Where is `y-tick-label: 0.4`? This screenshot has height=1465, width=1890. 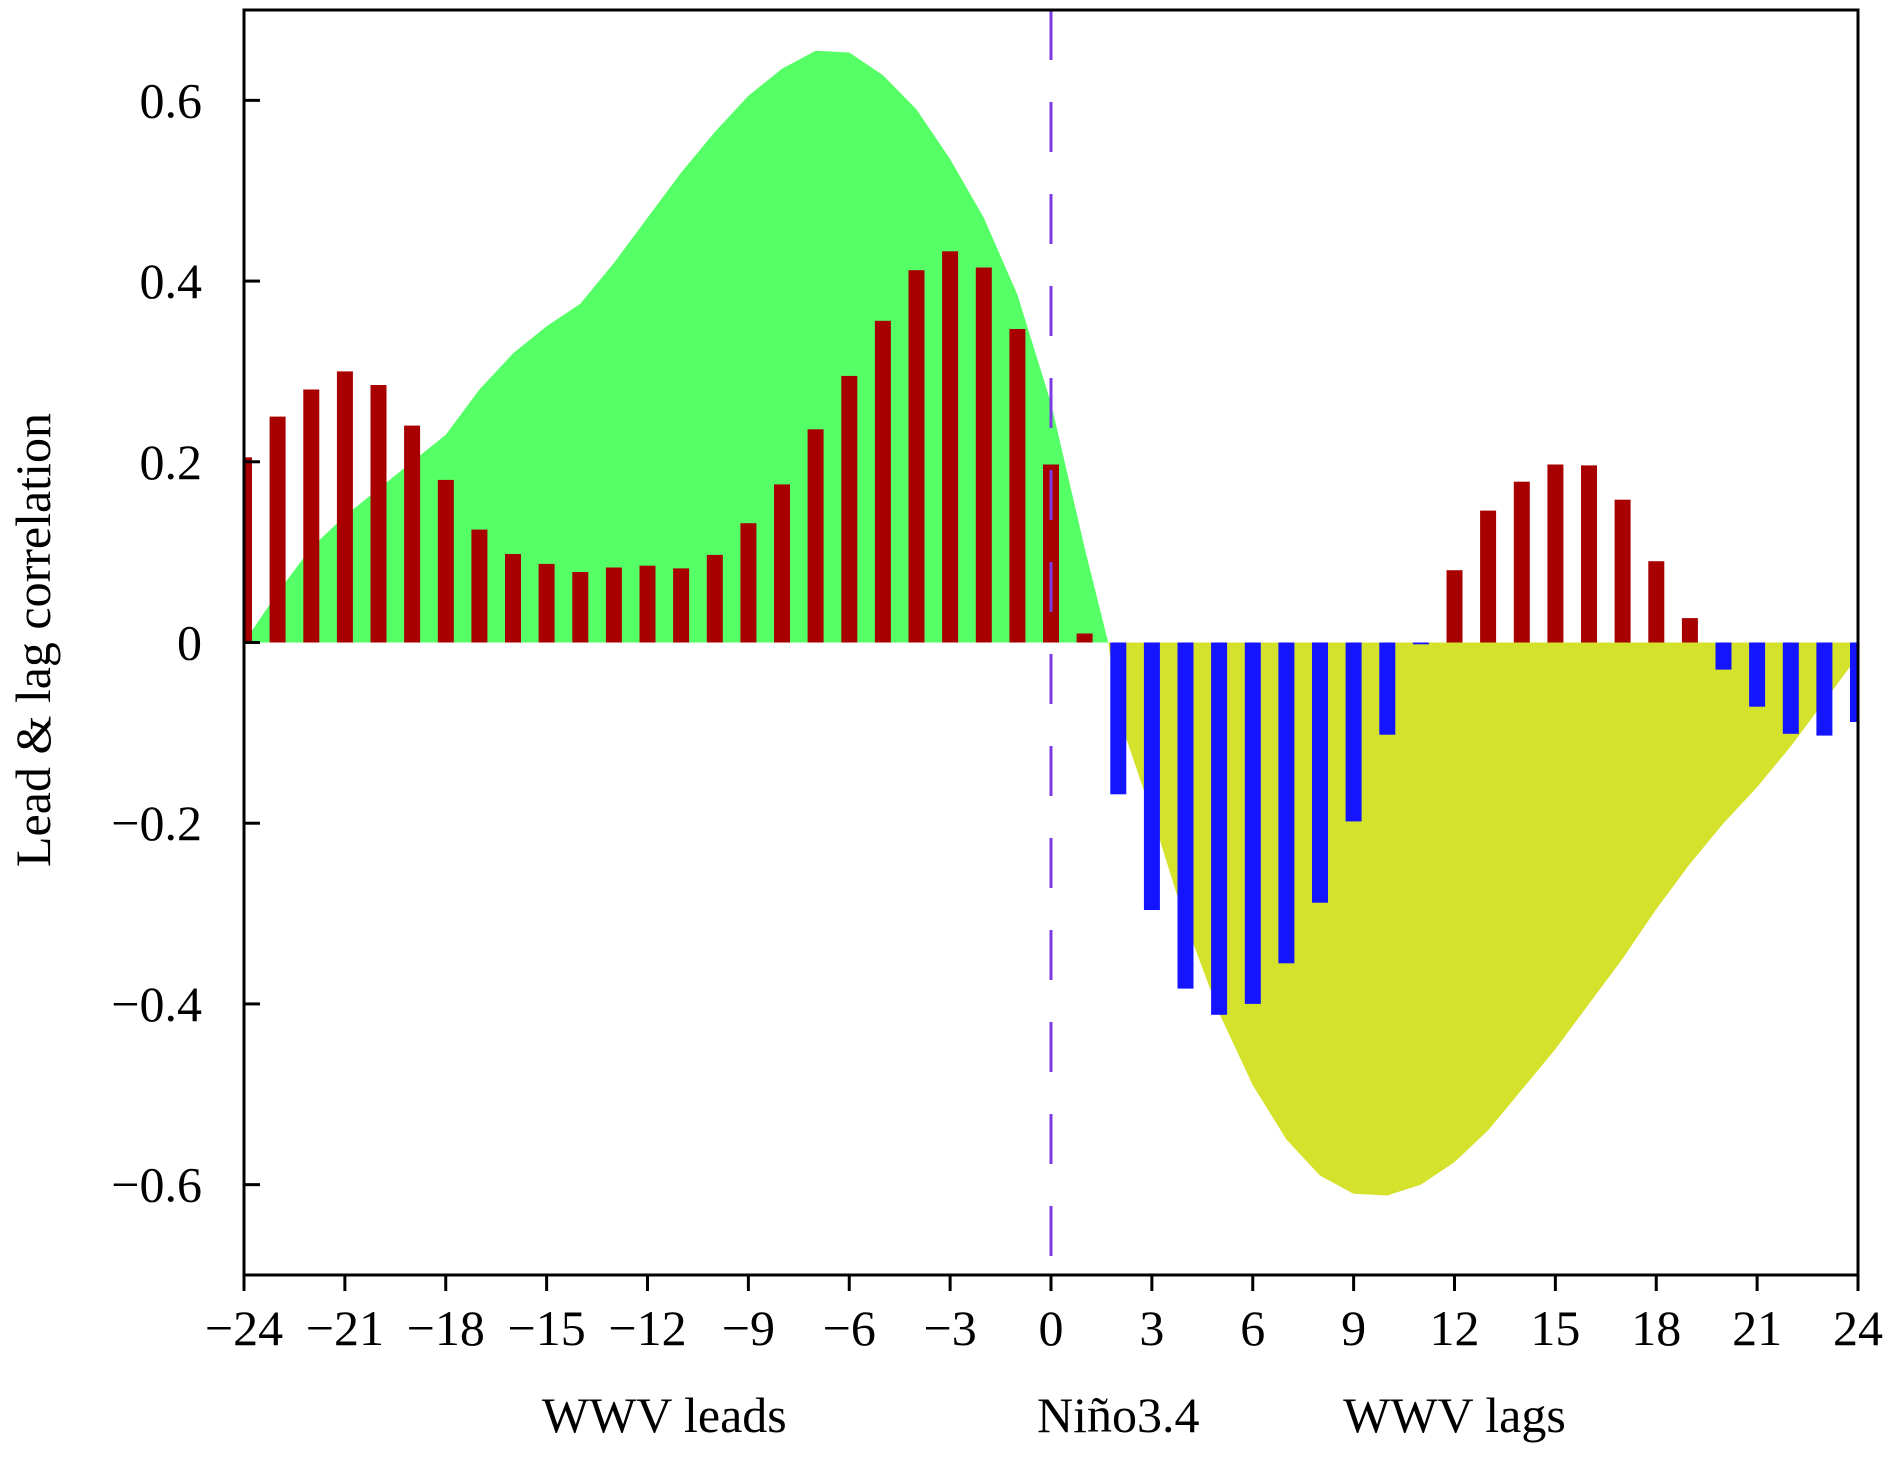 y-tick-label: 0.4 is located at coordinates (171, 281).